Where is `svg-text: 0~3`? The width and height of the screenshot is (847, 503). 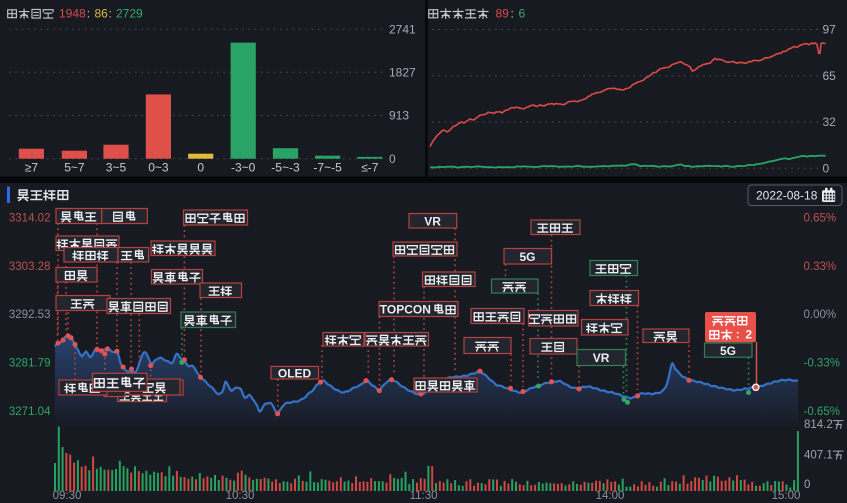
svg-text: 0~3 is located at coordinates (158, 168).